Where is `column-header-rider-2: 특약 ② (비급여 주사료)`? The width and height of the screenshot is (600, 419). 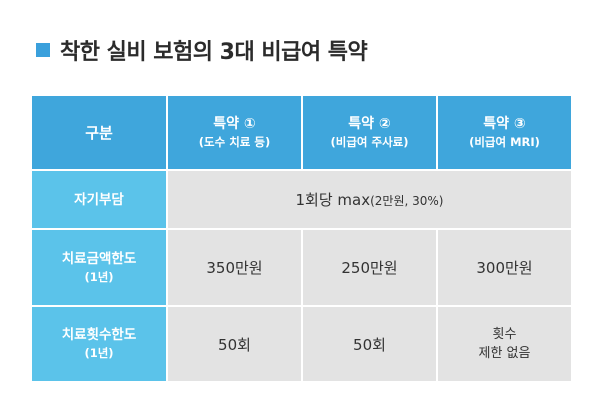
column-header-rider-2: 특약 ② (비급여 주사료) is located at coordinates (369, 132).